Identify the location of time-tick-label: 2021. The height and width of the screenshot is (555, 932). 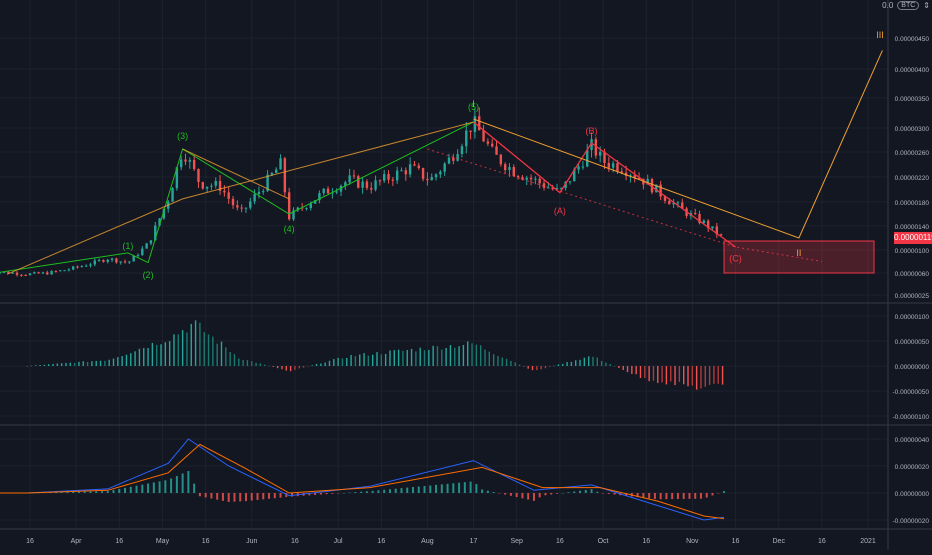
(868, 541).